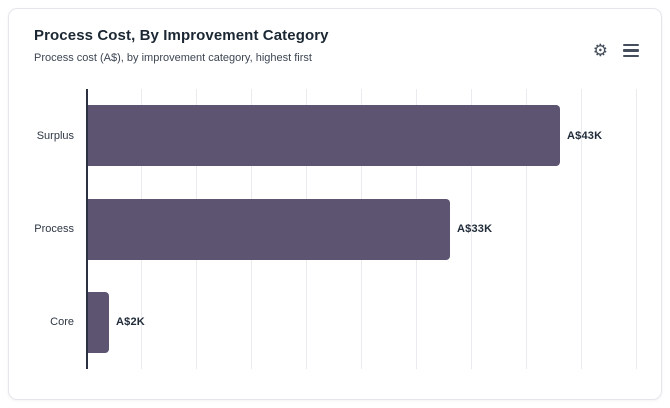 This screenshot has height=408, width=670. Describe the element at coordinates (55, 135) in the screenshot. I see `category-label-surplus: Surplus` at that location.